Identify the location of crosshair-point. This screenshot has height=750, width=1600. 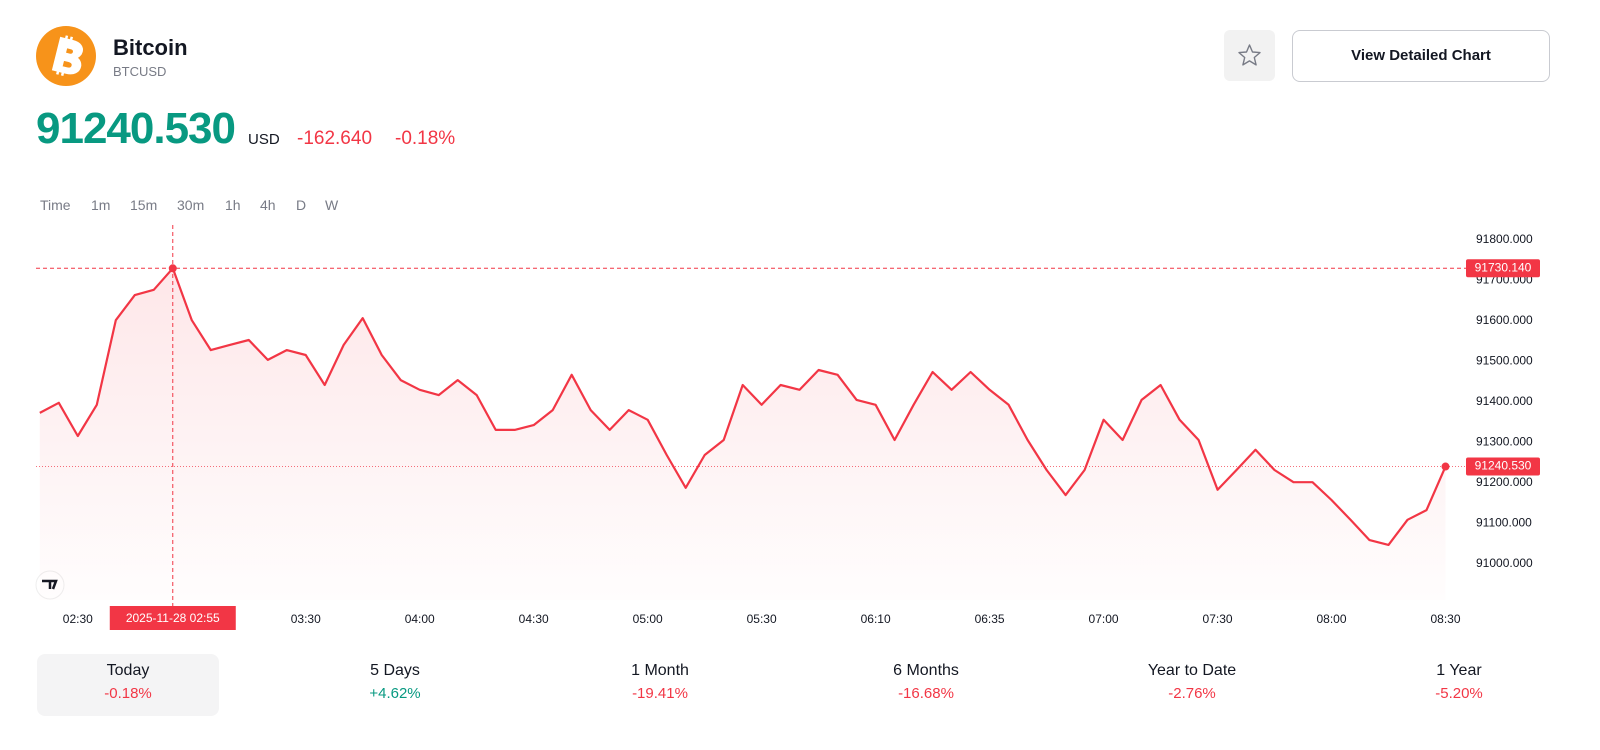
(172, 268).